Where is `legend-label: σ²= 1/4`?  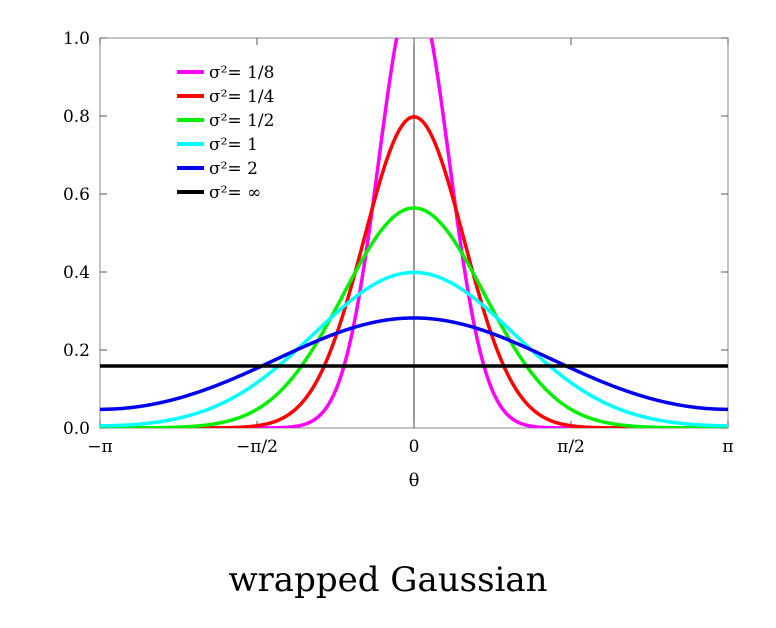 legend-label: σ²= 1/4 is located at coordinates (241, 97).